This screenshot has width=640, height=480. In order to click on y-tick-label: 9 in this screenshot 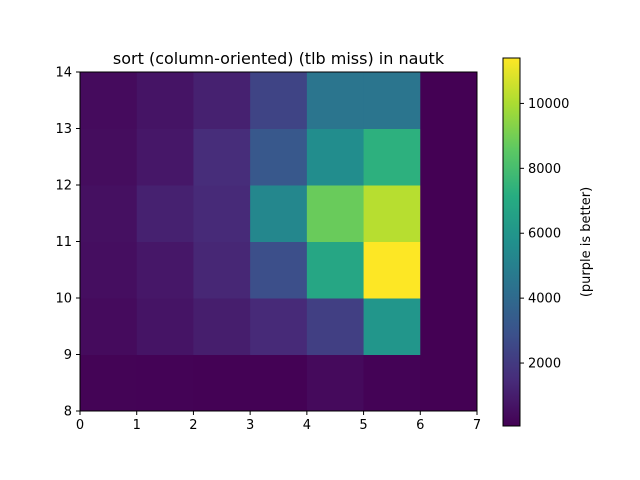, I will do `click(68, 355)`.